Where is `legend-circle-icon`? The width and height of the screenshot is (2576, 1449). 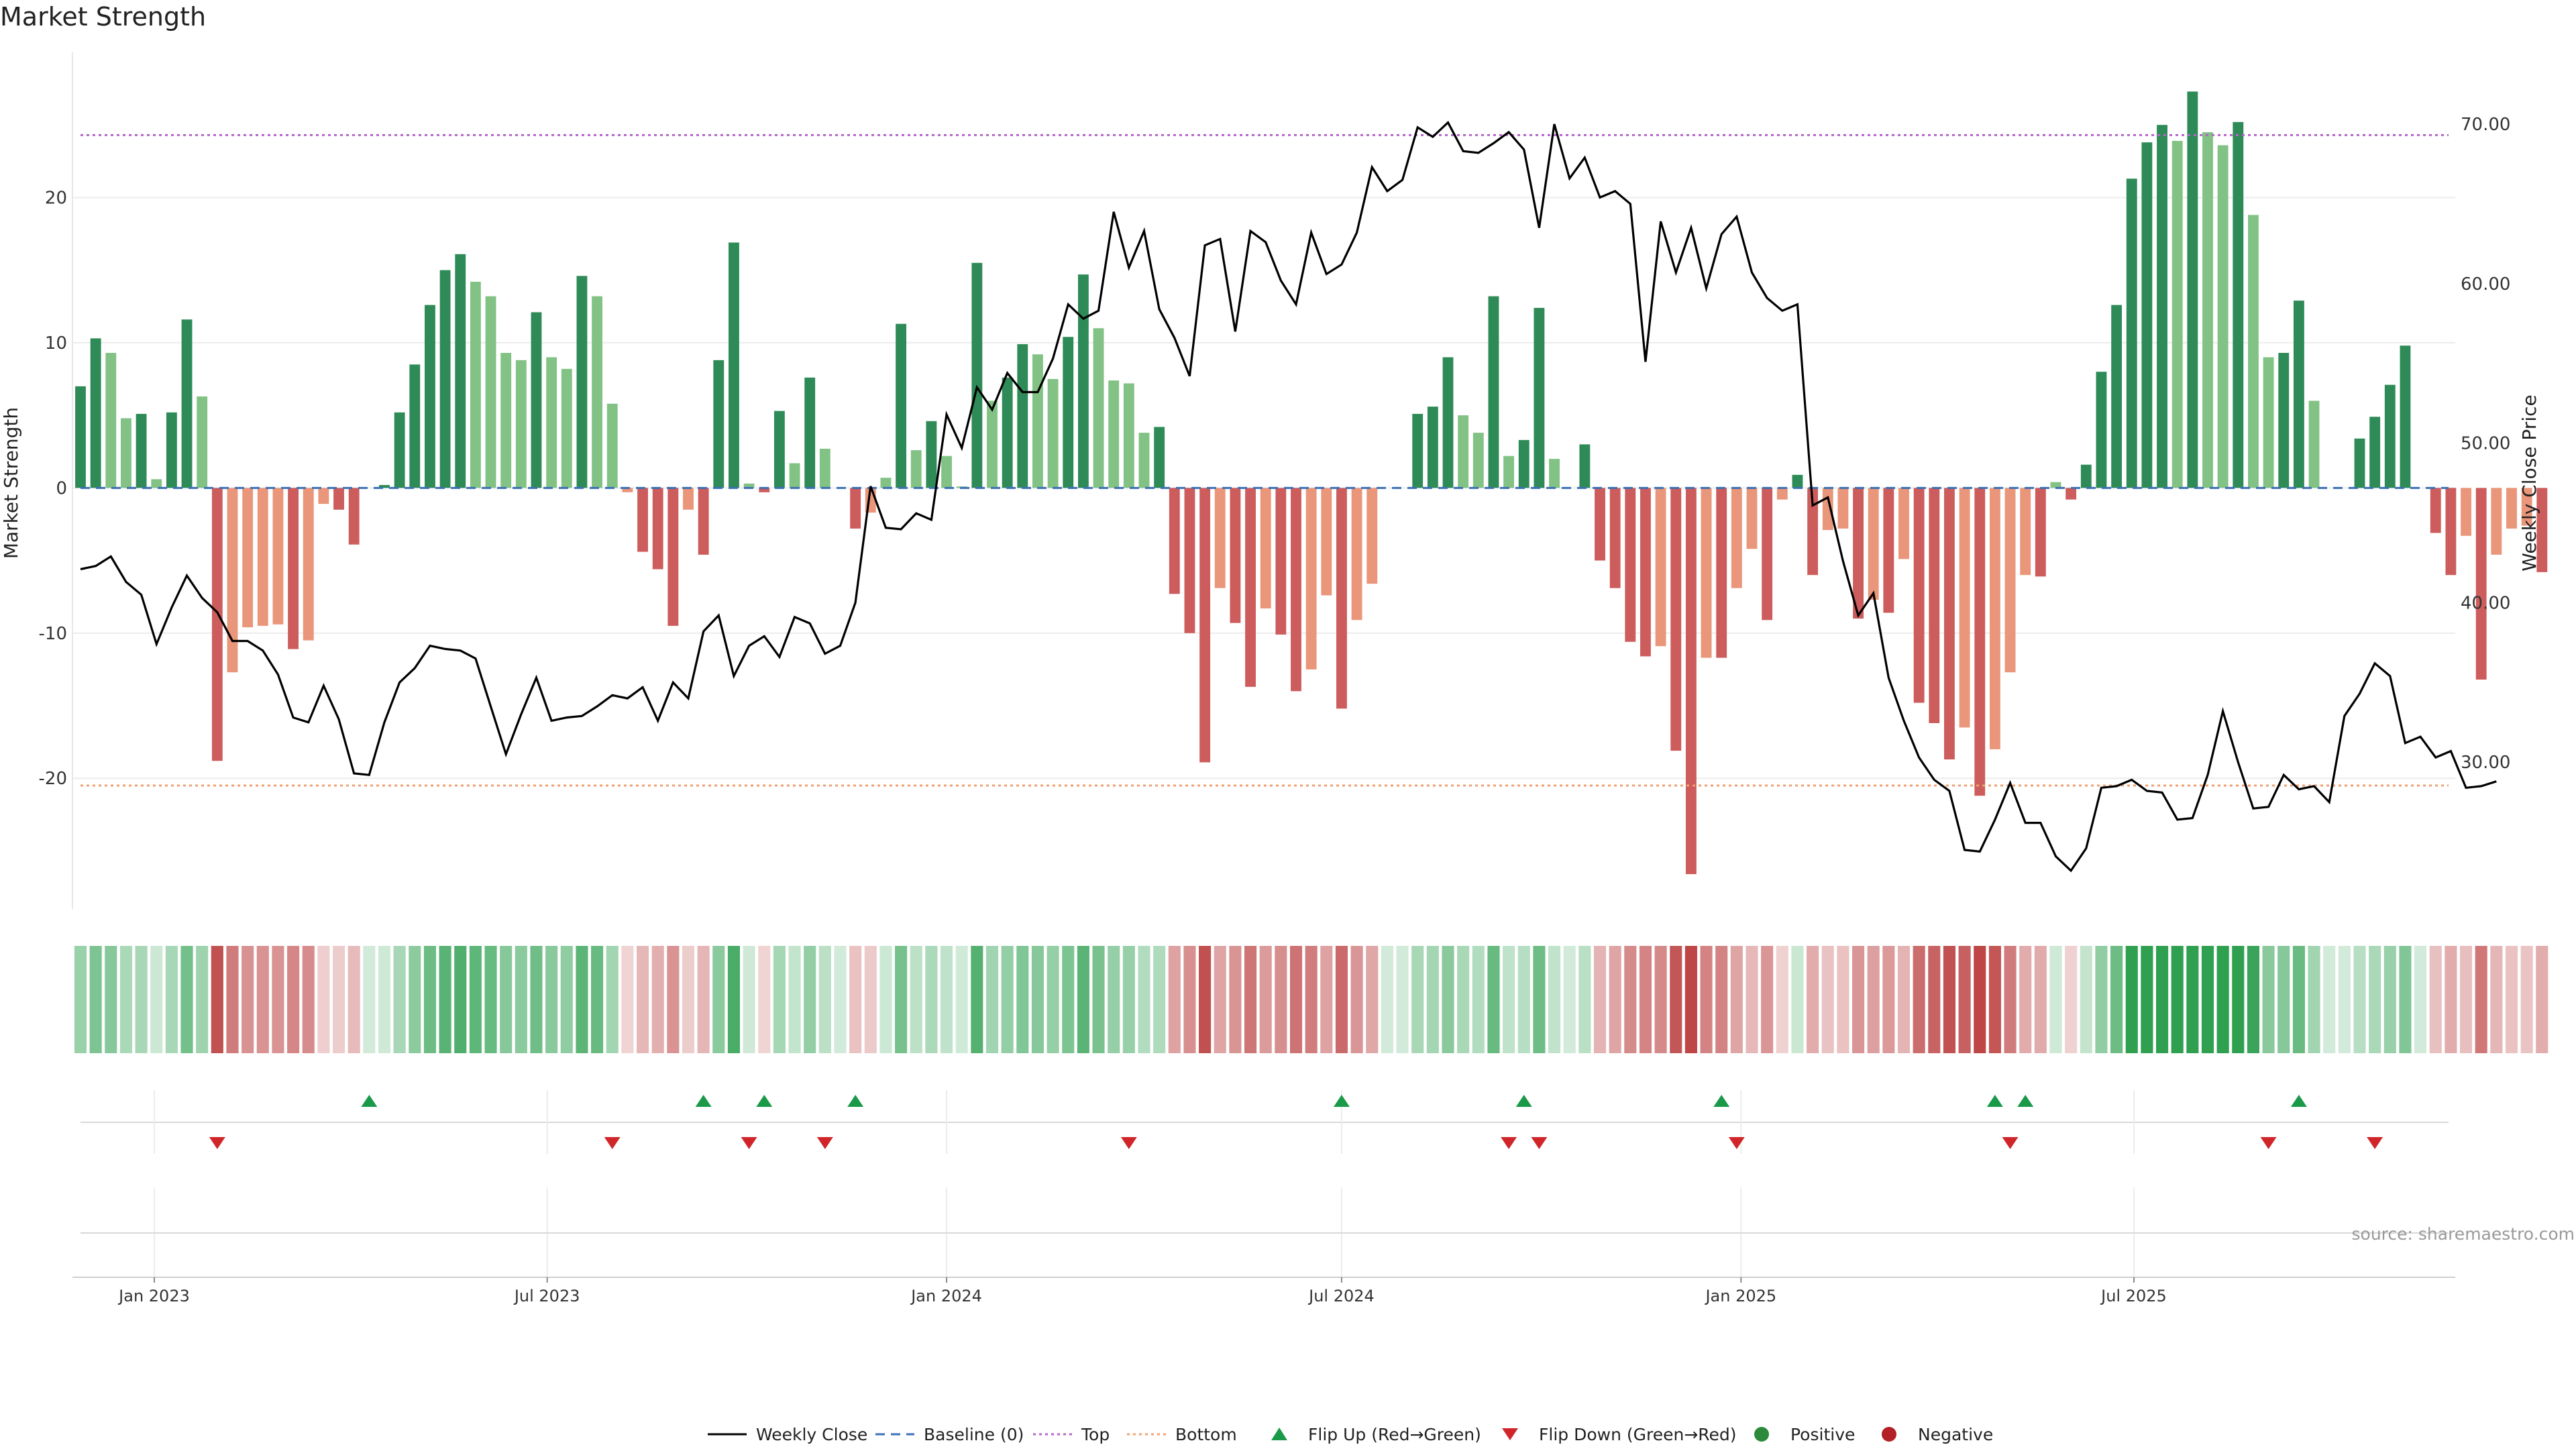 legend-circle-icon is located at coordinates (1761, 1434).